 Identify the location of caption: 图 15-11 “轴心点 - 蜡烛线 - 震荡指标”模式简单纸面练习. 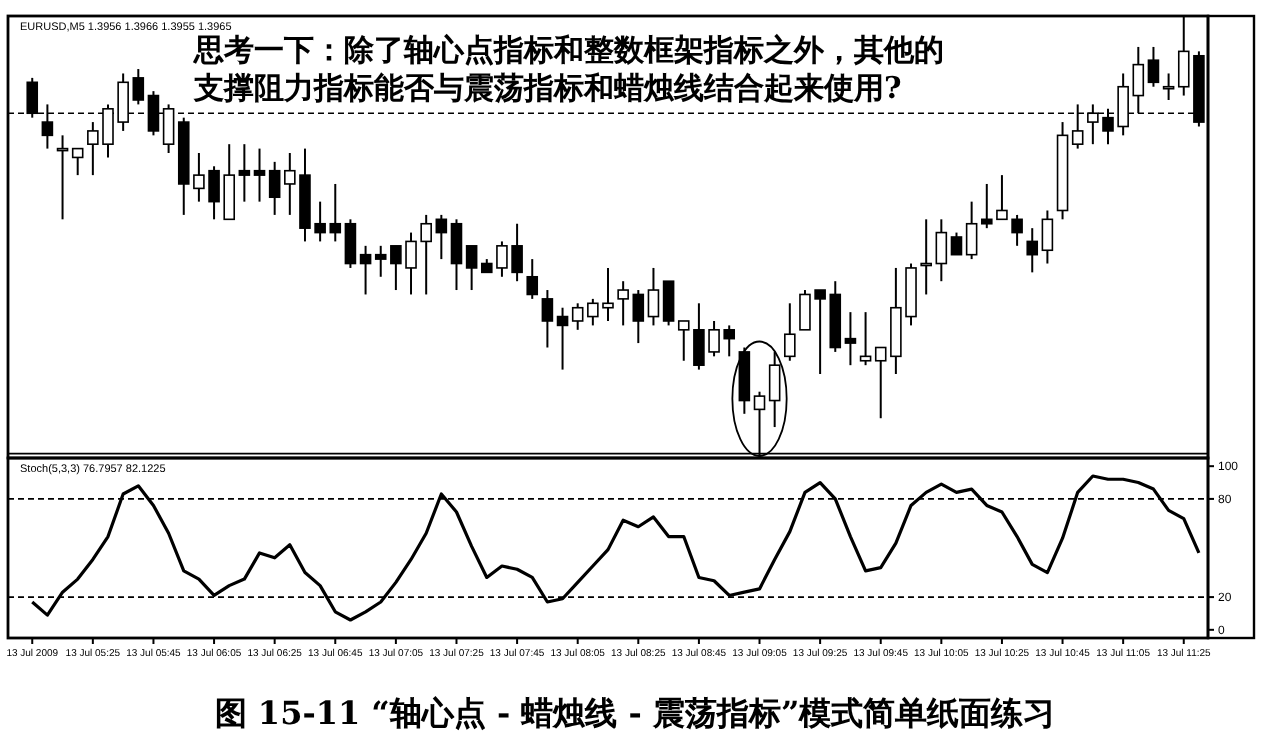
(635, 713).